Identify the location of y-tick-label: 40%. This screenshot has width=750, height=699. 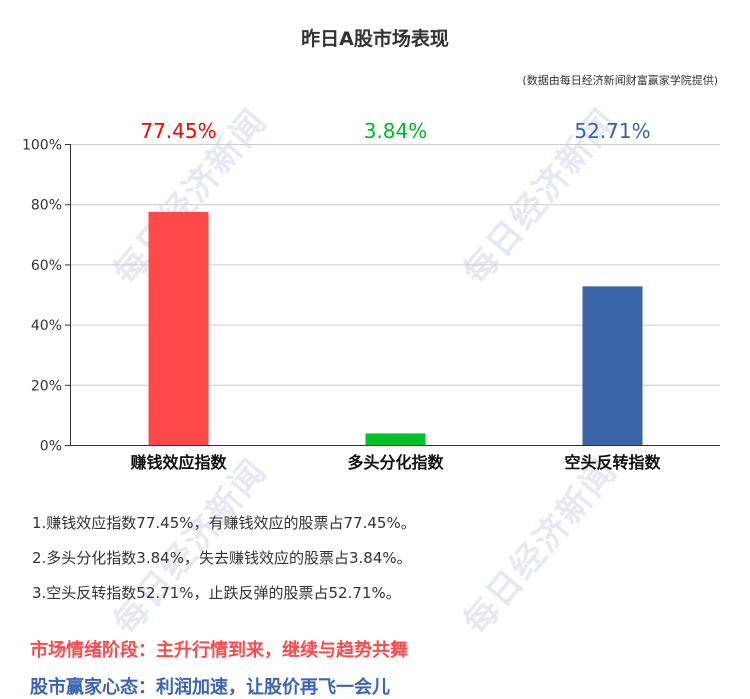
(46, 326).